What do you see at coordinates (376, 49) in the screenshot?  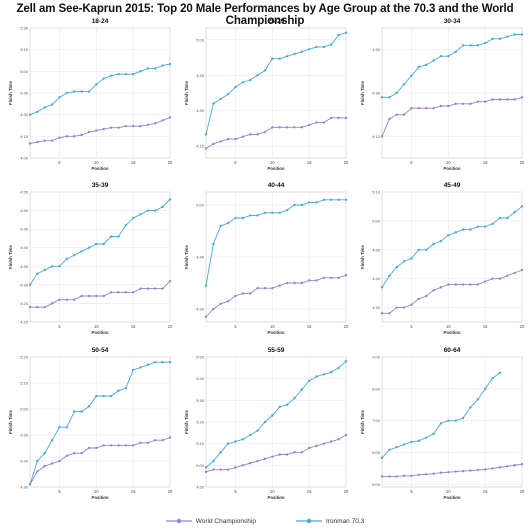 I see `y-tick-label: 4:50` at bounding box center [376, 49].